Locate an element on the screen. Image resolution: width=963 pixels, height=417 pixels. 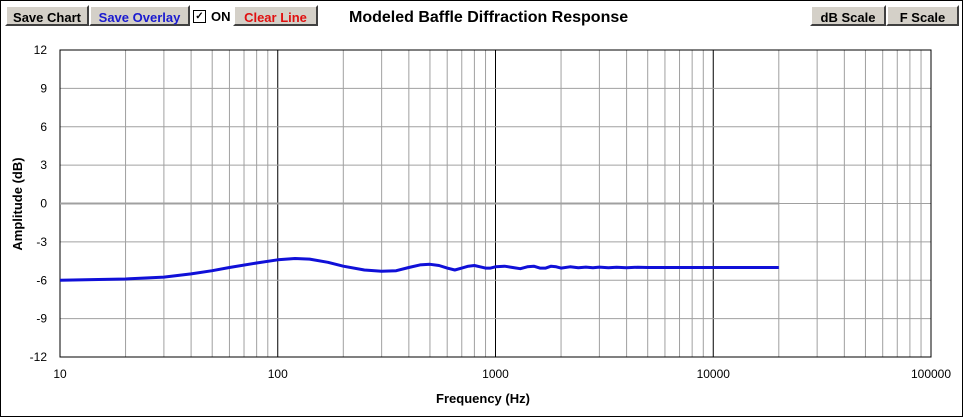
chart-title: Modeled Baffle Diffraction Response is located at coordinates (489, 17).